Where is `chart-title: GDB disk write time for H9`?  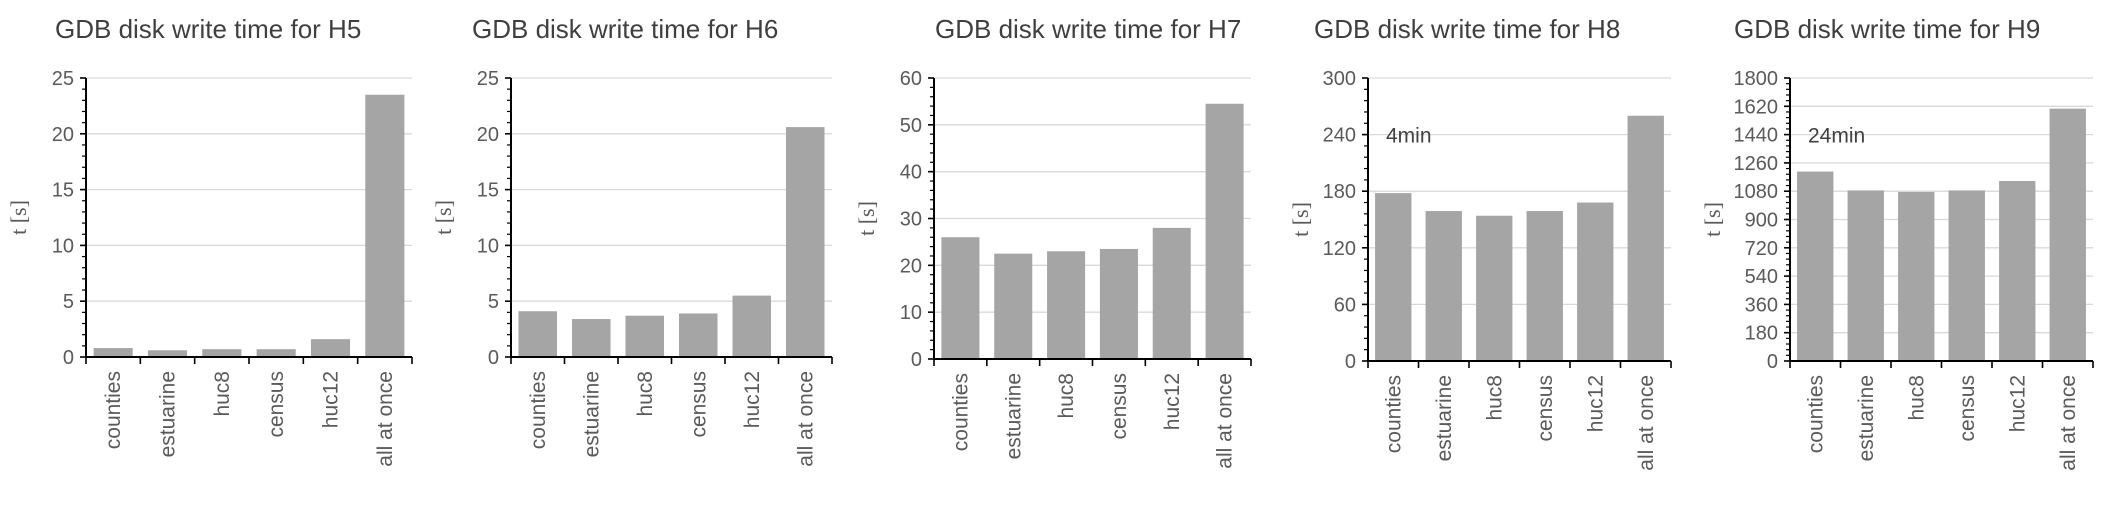
chart-title: GDB disk write time for H9 is located at coordinates (1887, 29).